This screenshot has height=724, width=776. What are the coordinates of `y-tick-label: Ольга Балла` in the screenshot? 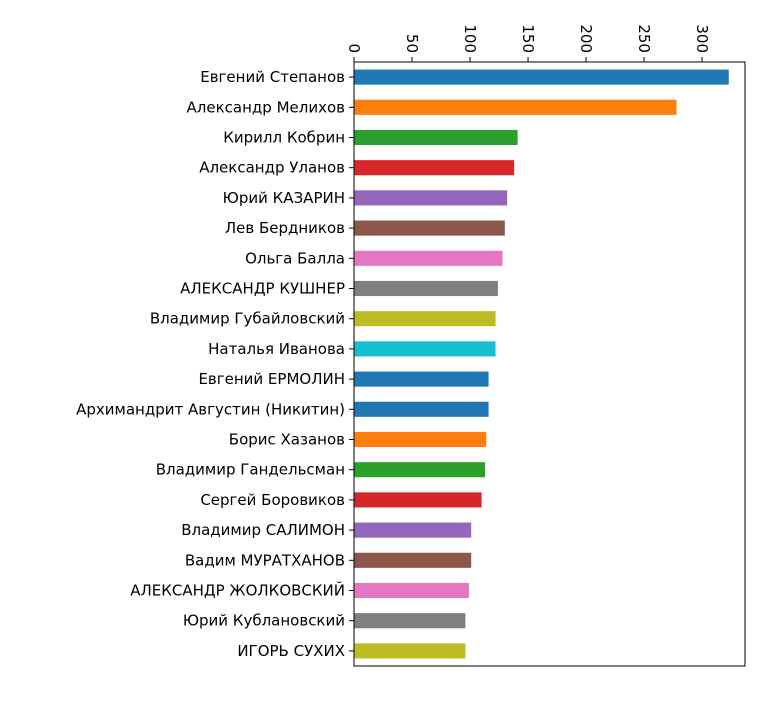 It's located at (295, 258).